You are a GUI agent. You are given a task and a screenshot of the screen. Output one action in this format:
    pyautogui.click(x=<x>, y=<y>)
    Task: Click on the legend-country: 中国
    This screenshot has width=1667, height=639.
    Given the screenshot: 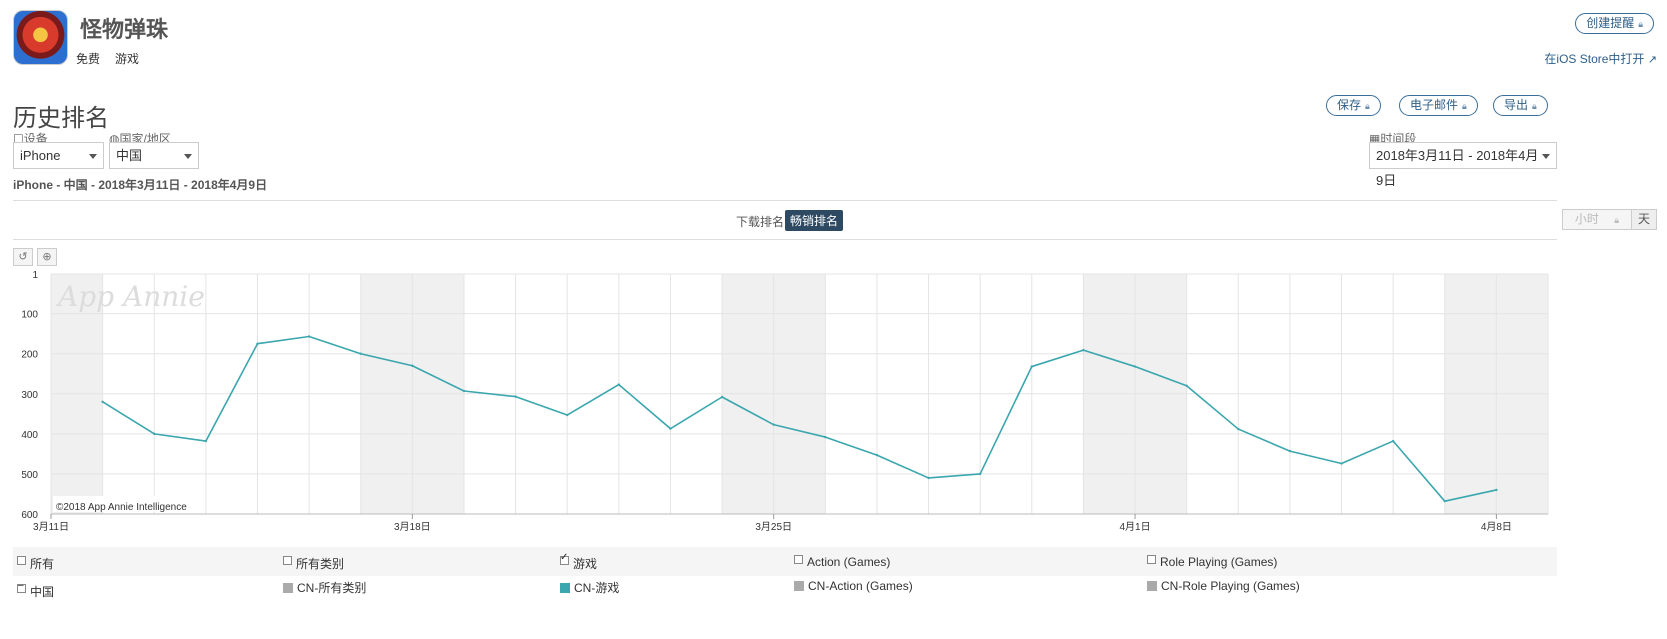 What is the action you would take?
    pyautogui.click(x=36, y=590)
    